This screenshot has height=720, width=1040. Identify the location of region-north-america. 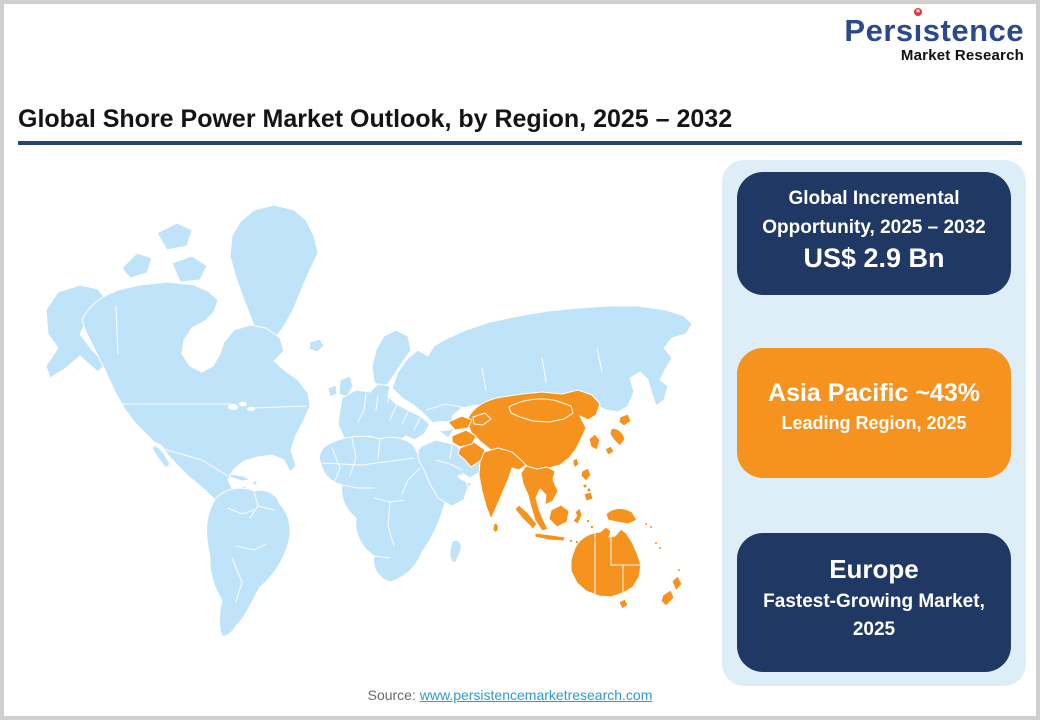
(196, 392).